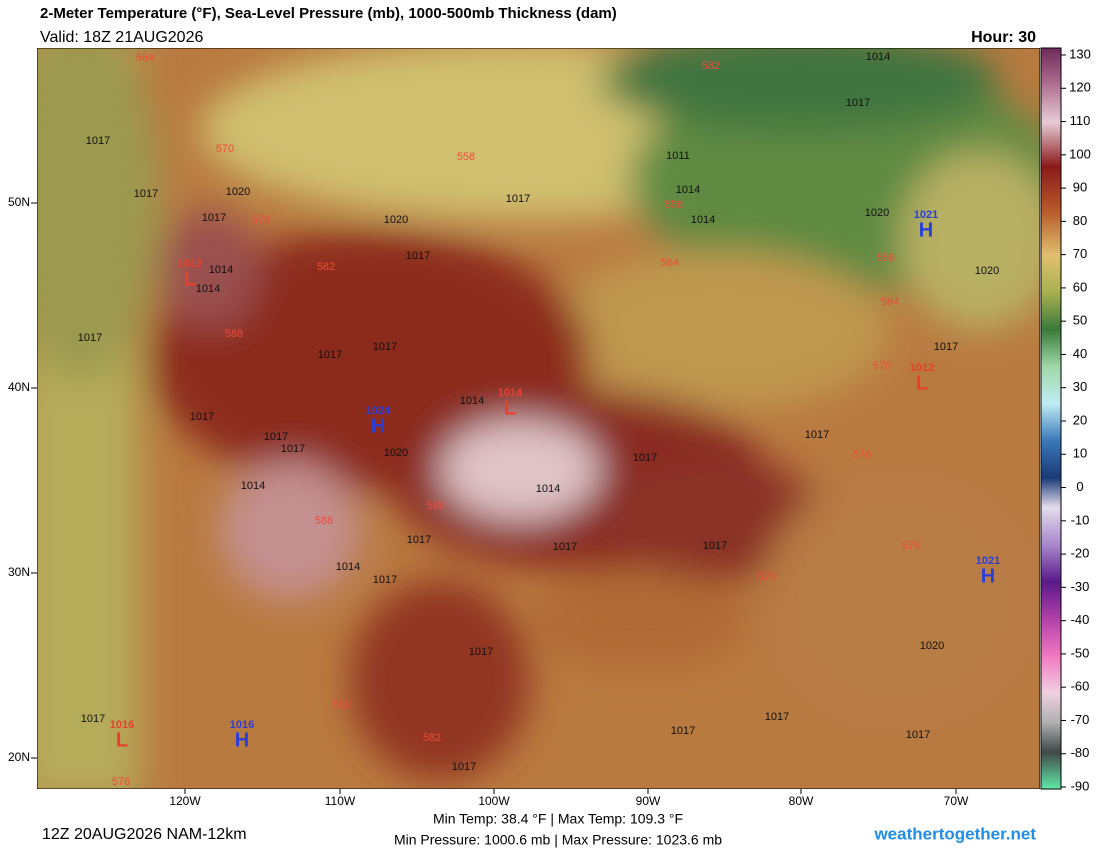  Describe the element at coordinates (1051, 418) in the screenshot. I see `colorbar` at that location.